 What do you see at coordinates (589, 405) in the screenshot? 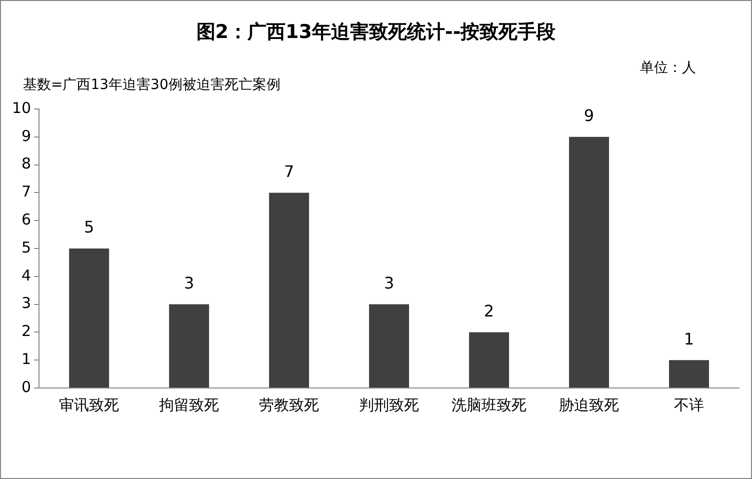
I see `x-tick-label: 胁迫致死` at bounding box center [589, 405].